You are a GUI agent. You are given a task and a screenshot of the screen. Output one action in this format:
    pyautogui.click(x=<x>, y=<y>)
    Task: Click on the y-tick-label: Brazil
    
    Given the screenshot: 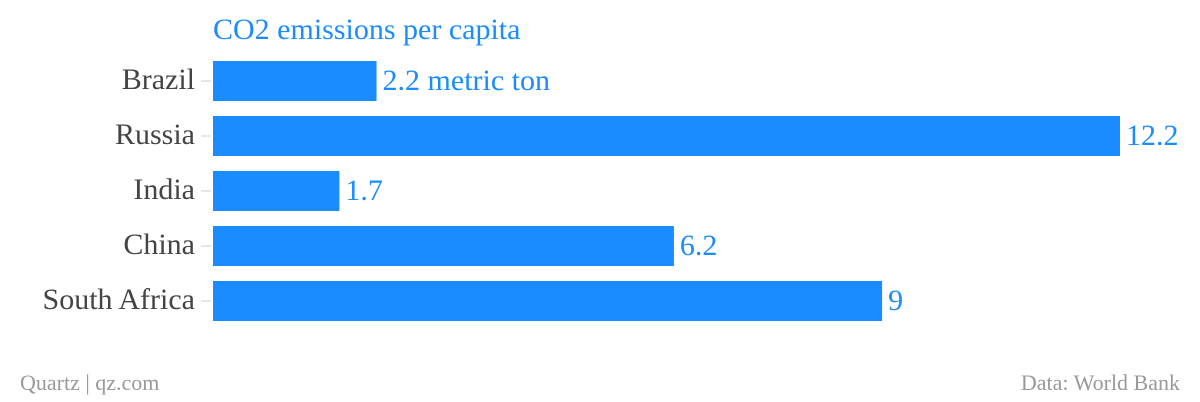 What is the action you would take?
    pyautogui.click(x=158, y=79)
    